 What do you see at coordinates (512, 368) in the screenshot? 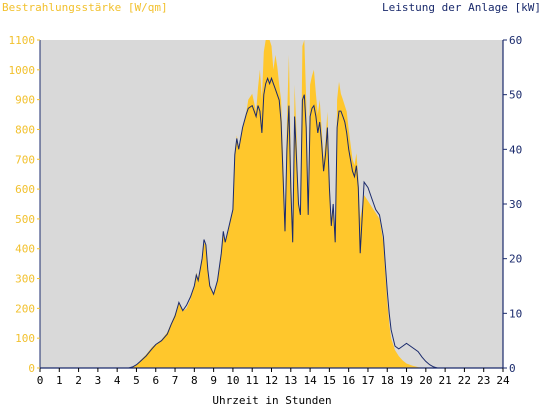
I see `right-tick-label: 0` at bounding box center [512, 368].